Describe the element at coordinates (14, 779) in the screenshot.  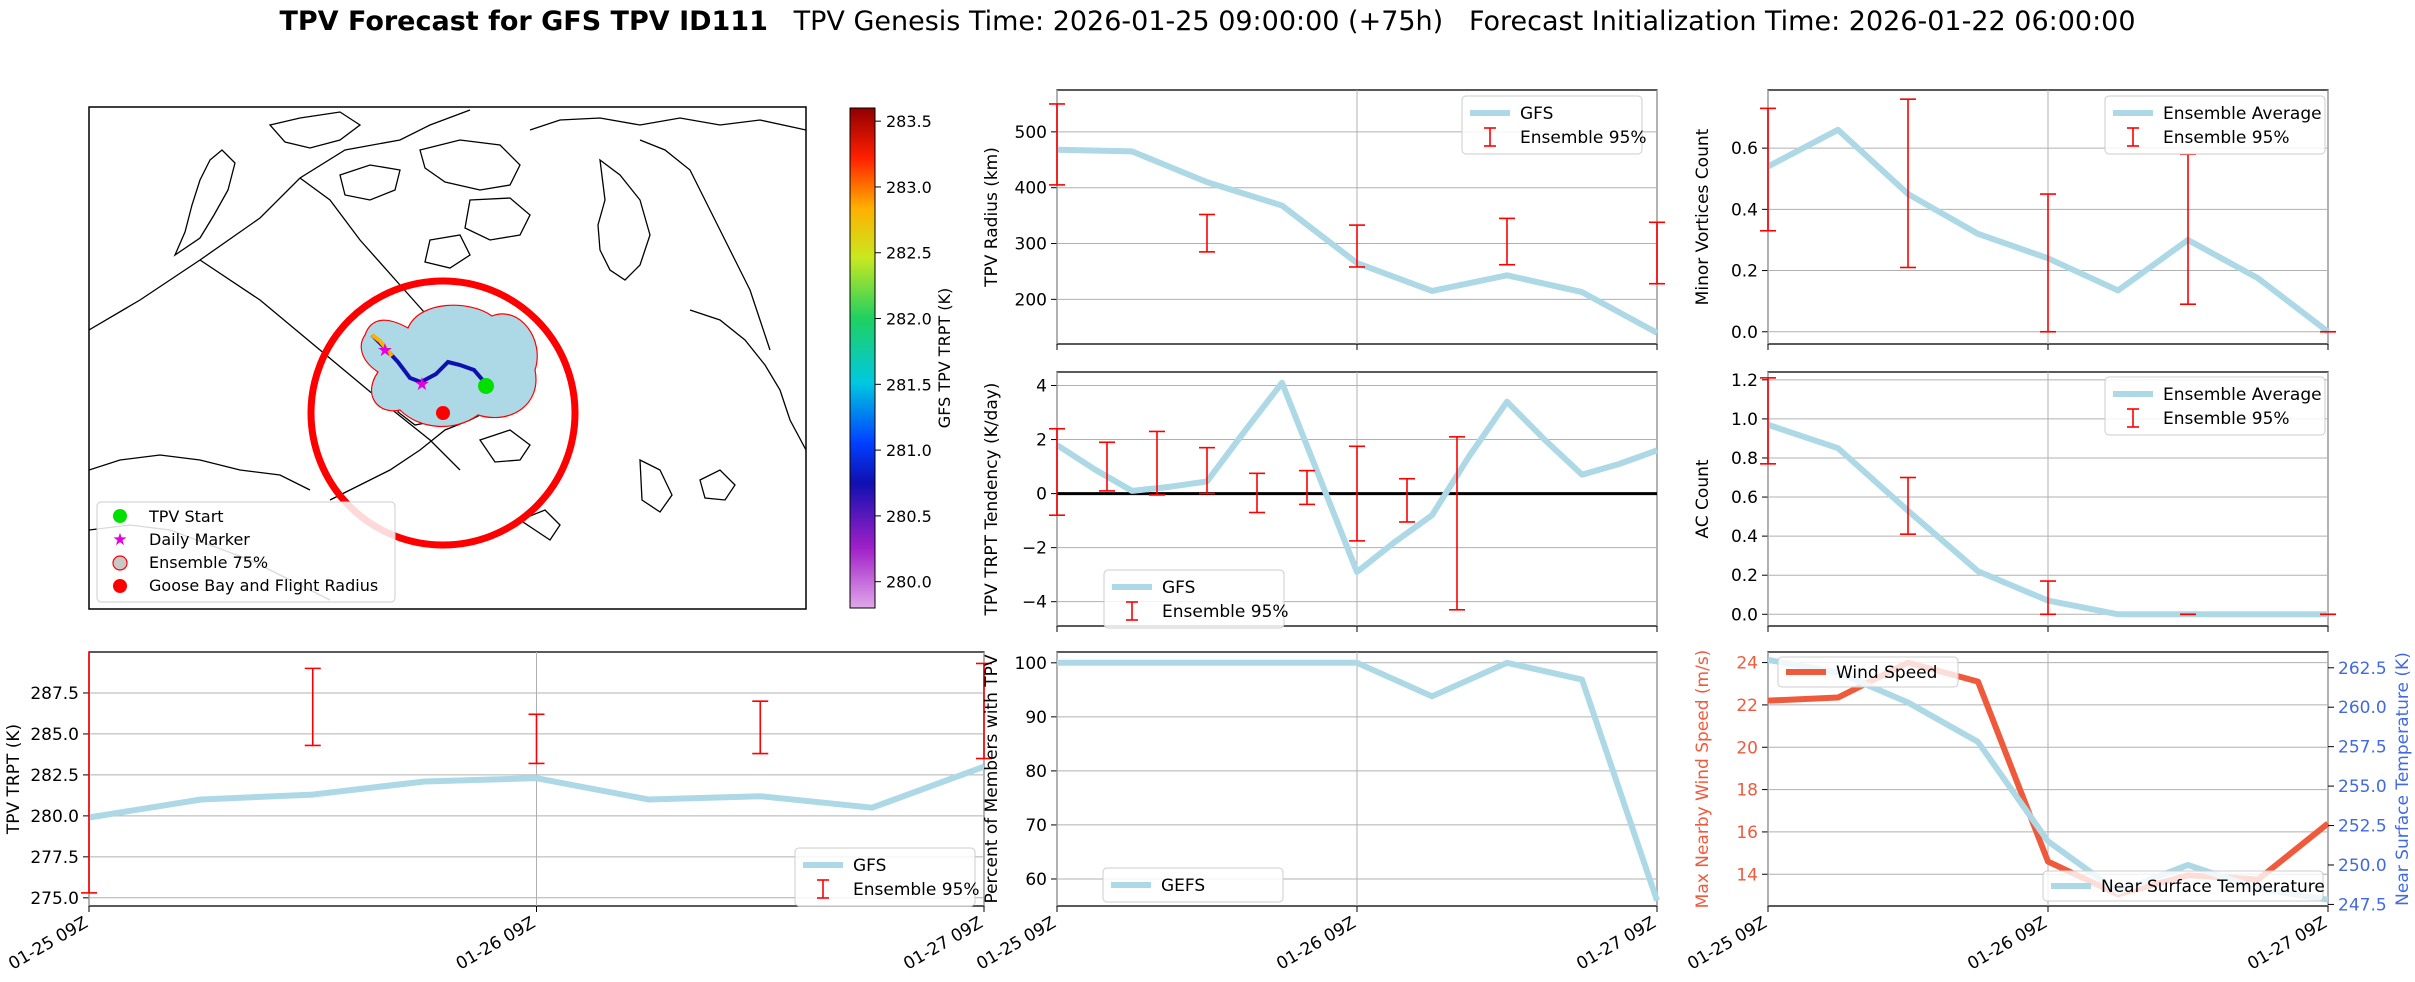
I see `y-axis-label: TPV TRPT (K)` at that location.